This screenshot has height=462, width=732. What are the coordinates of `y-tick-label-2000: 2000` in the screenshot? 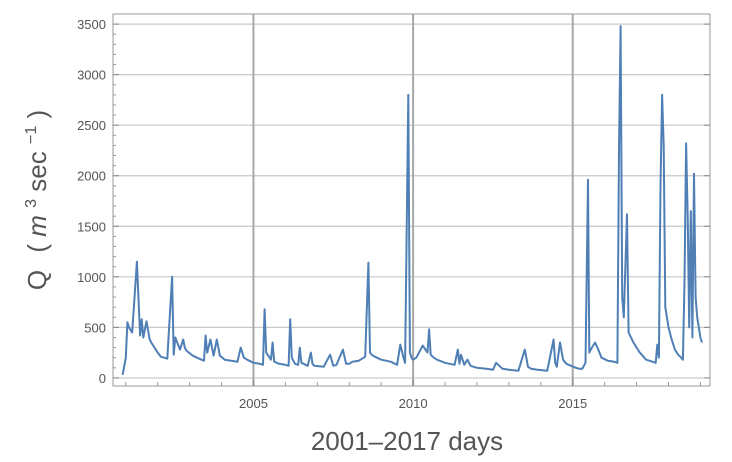 It's located at (91, 176).